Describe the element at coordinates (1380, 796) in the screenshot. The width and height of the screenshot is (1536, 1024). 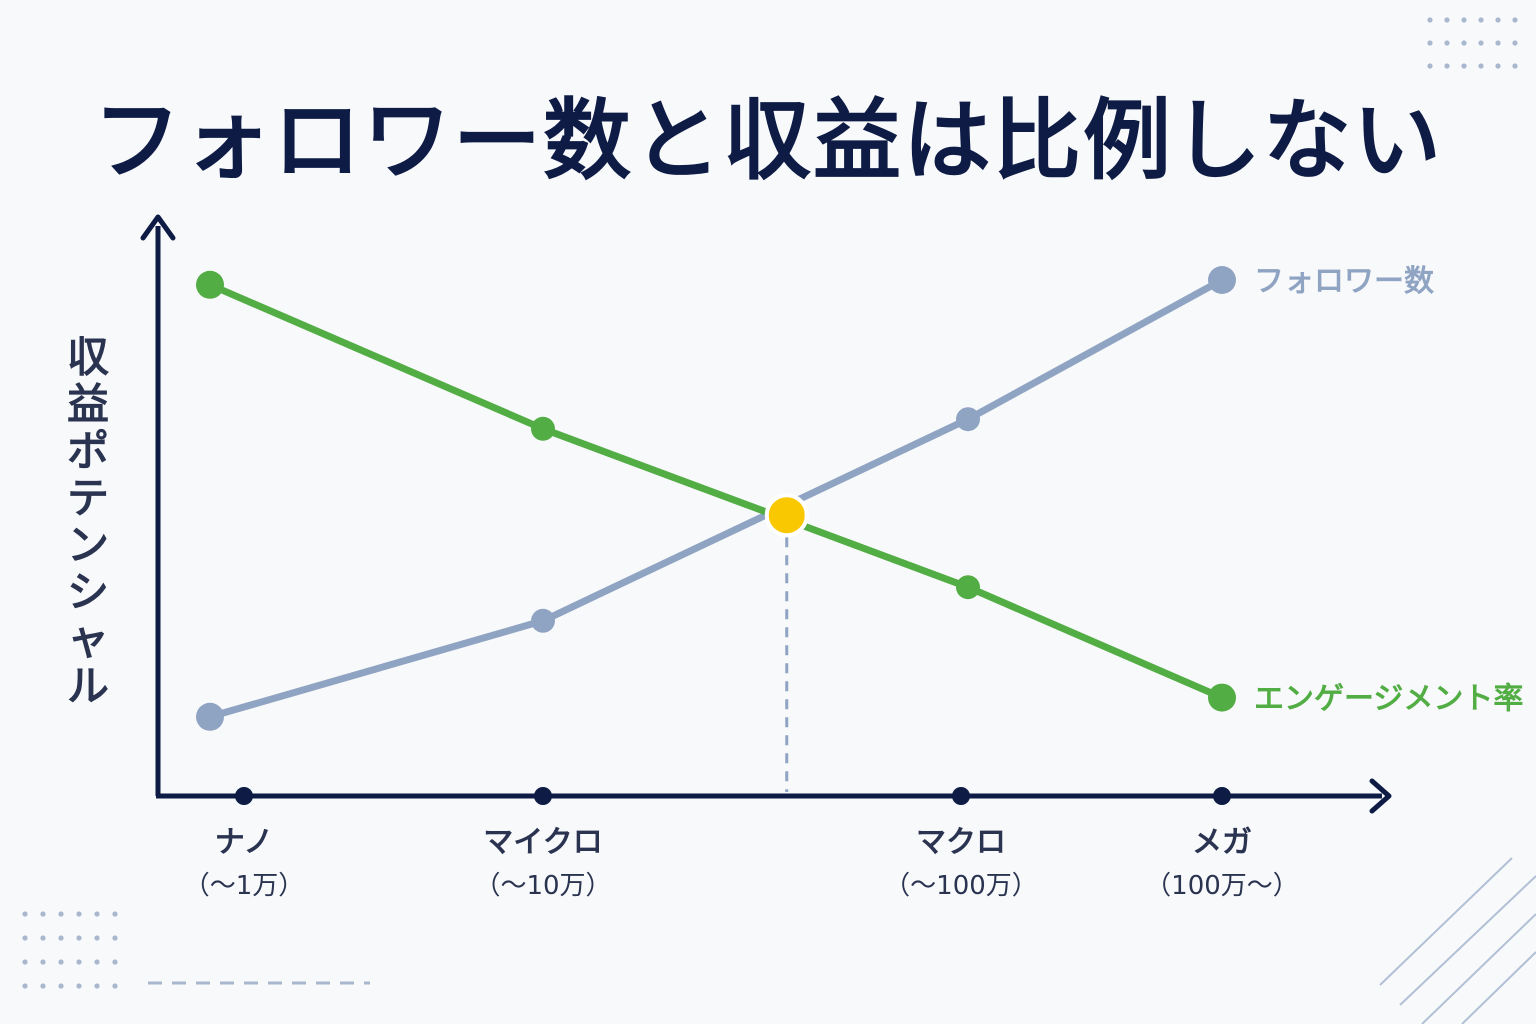
I see `x-axis-arrow` at that location.